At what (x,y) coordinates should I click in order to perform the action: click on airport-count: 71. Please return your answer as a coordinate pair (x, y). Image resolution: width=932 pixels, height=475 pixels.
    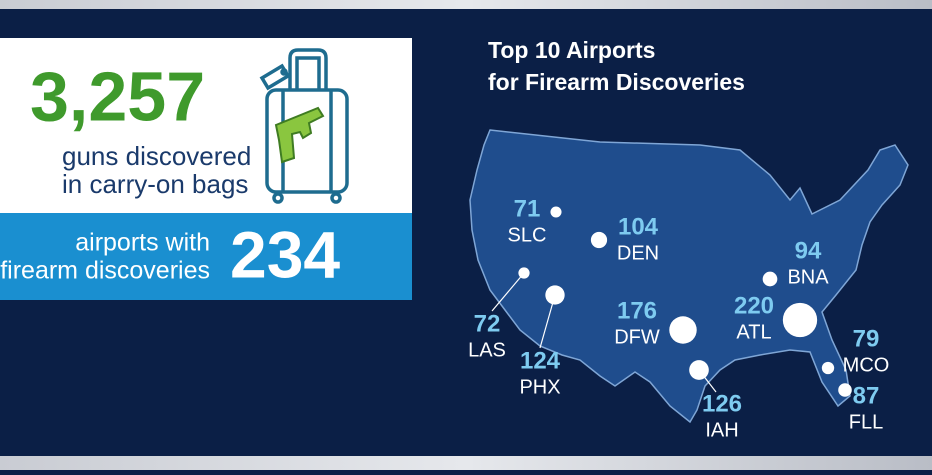
    Looking at the image, I should click on (527, 208).